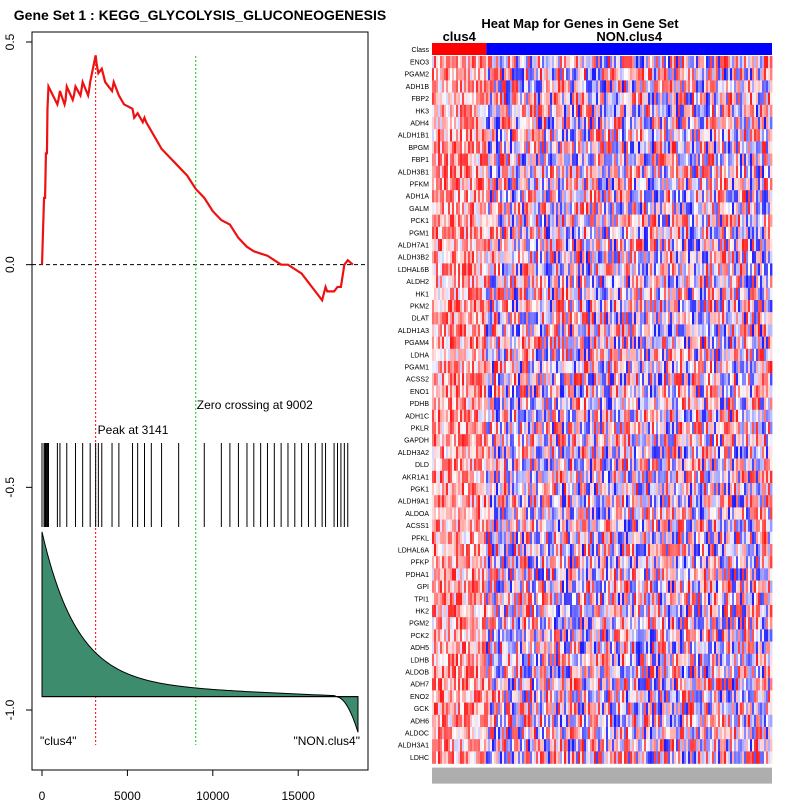 The width and height of the screenshot is (800, 800). I want to click on enrichment-score-curve, so click(197, 179).